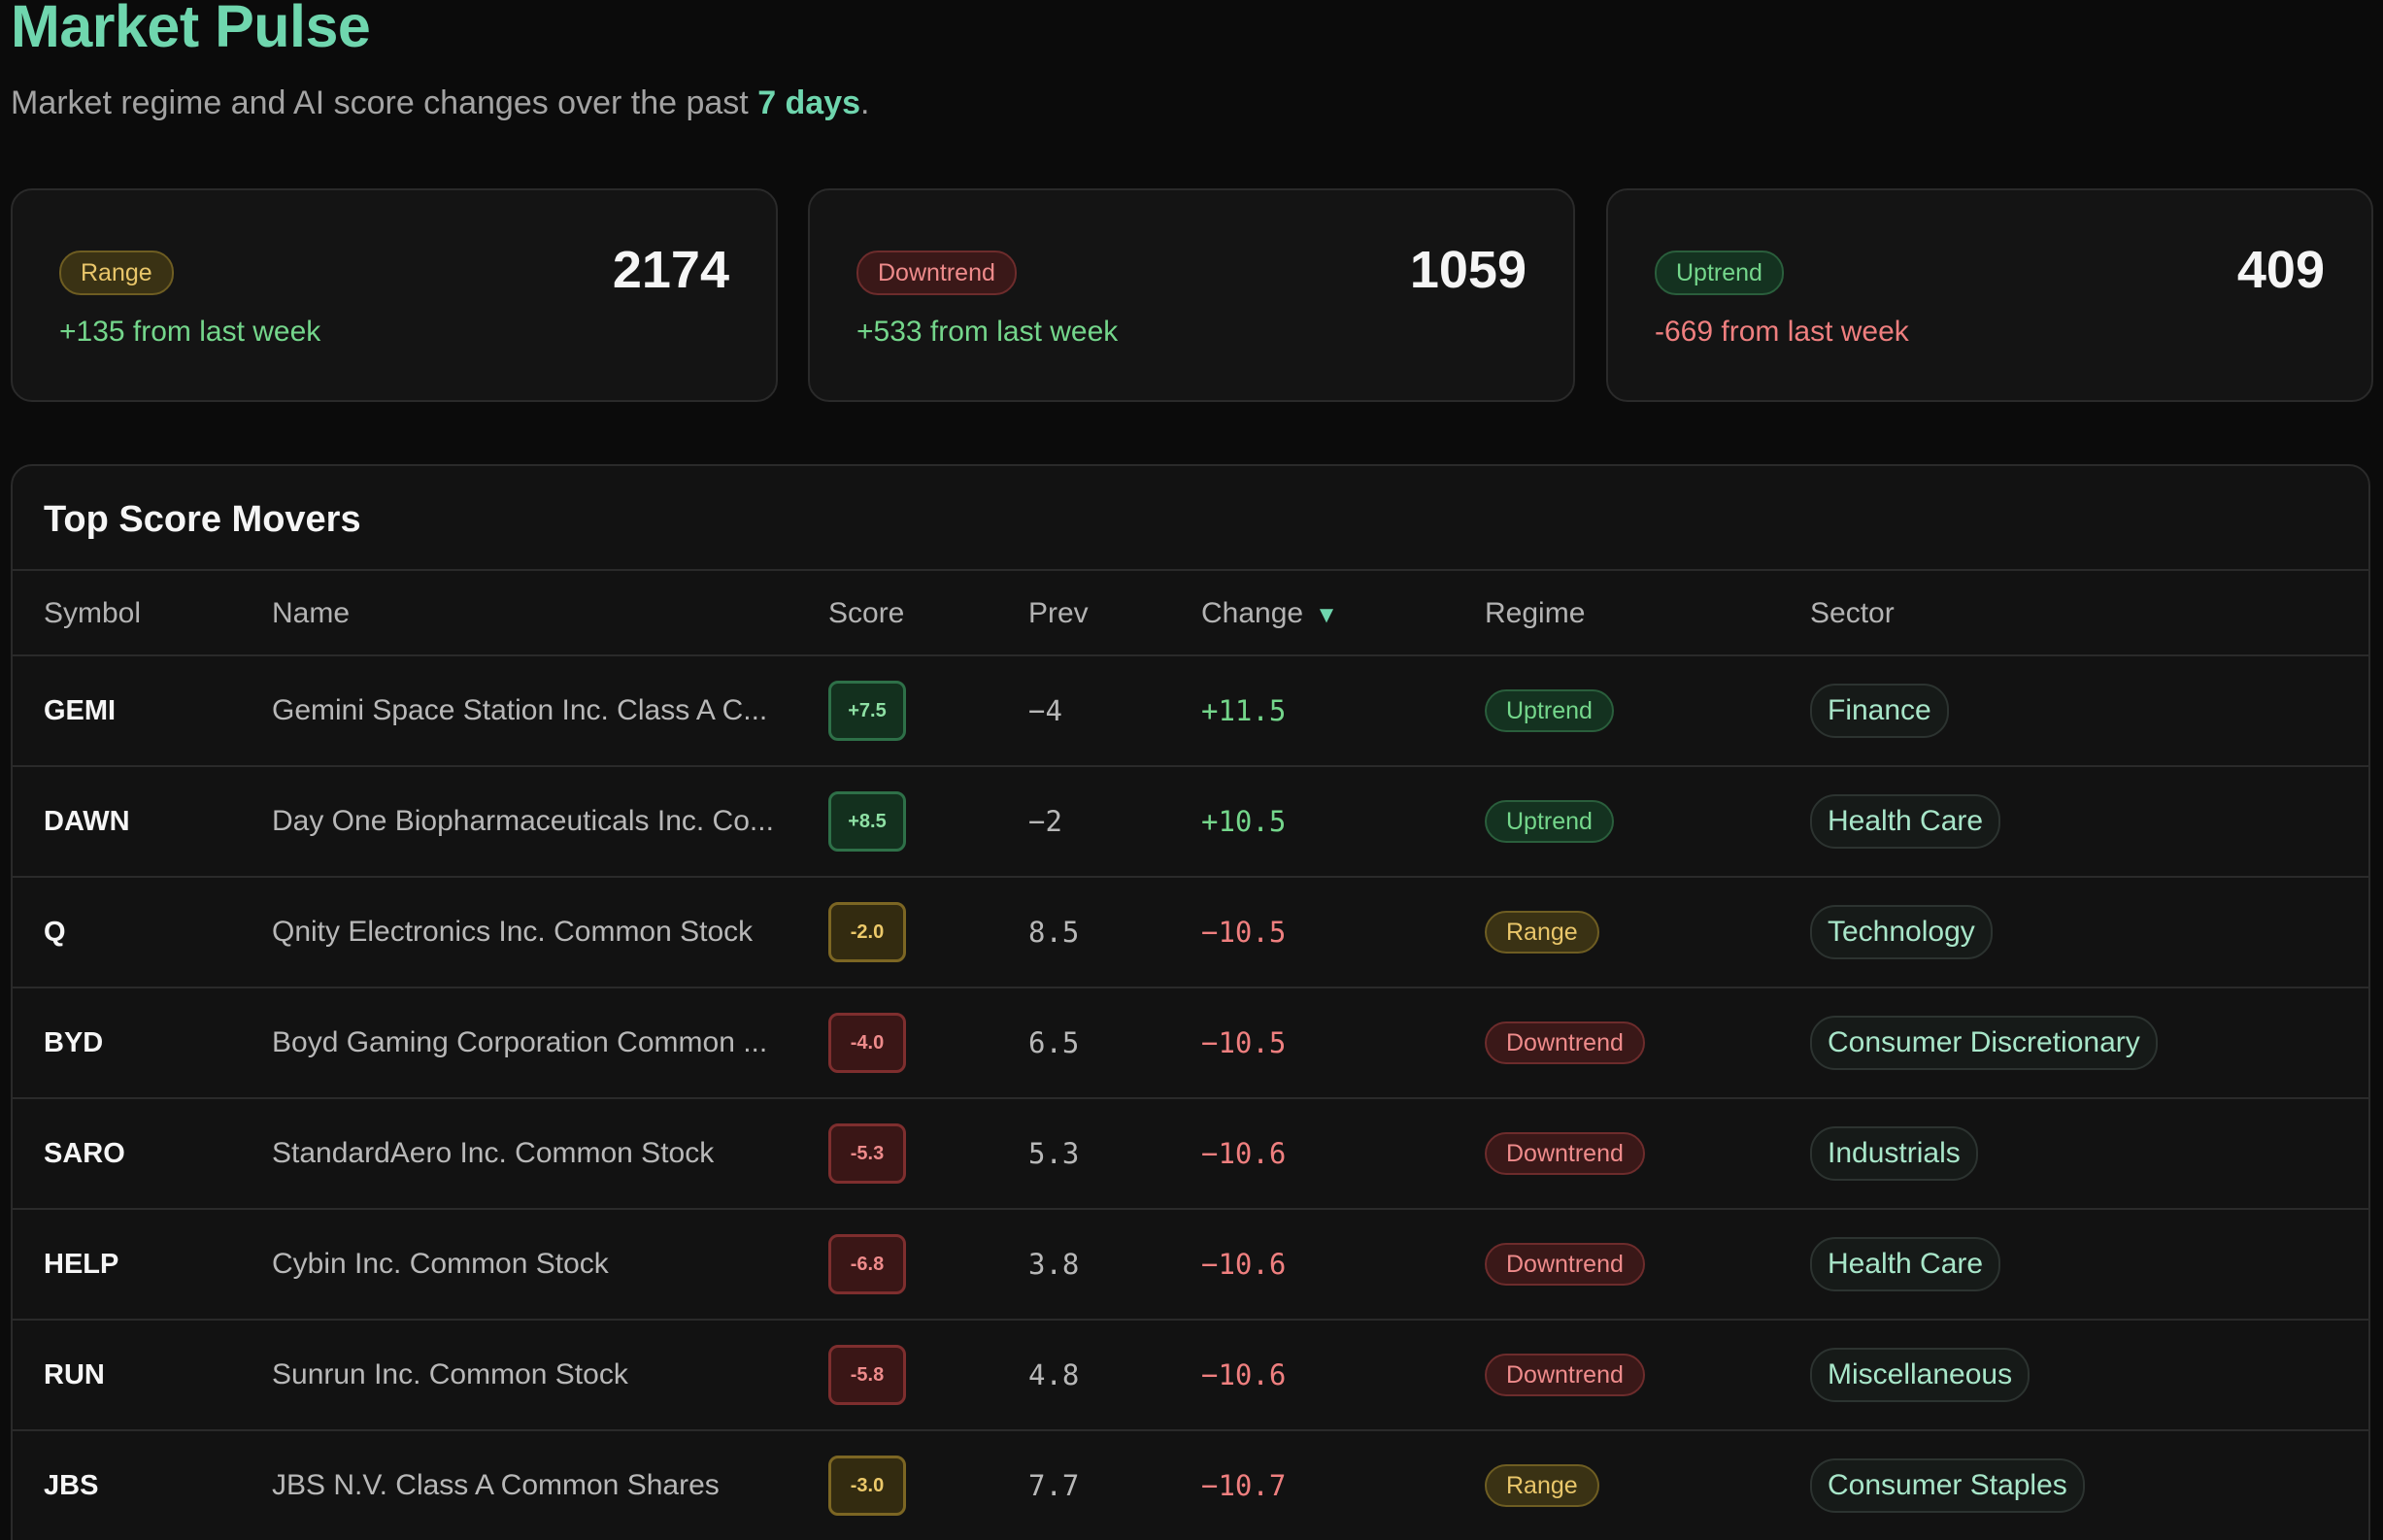  I want to click on symbol-cell: DAWN, so click(87, 821).